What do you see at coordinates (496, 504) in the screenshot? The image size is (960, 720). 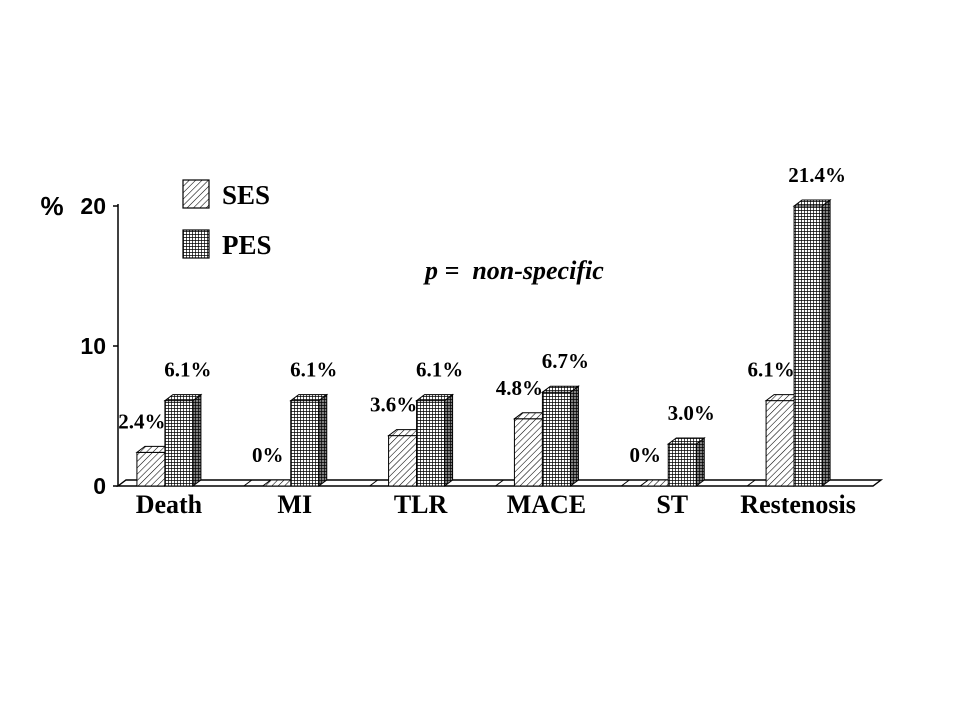 I see `x-tick-labels: Death MI TLR MACE ST Restenosis` at bounding box center [496, 504].